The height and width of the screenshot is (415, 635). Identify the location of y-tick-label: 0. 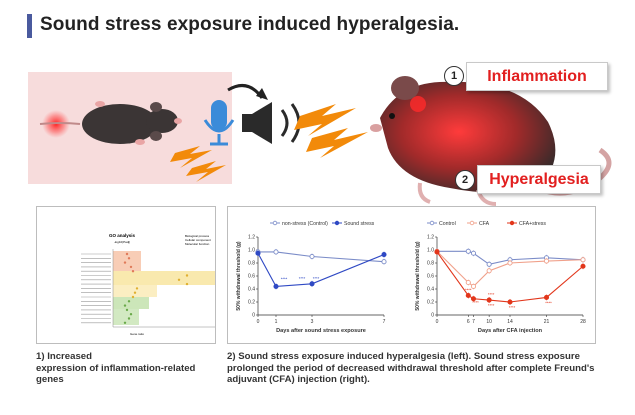
(253, 316).